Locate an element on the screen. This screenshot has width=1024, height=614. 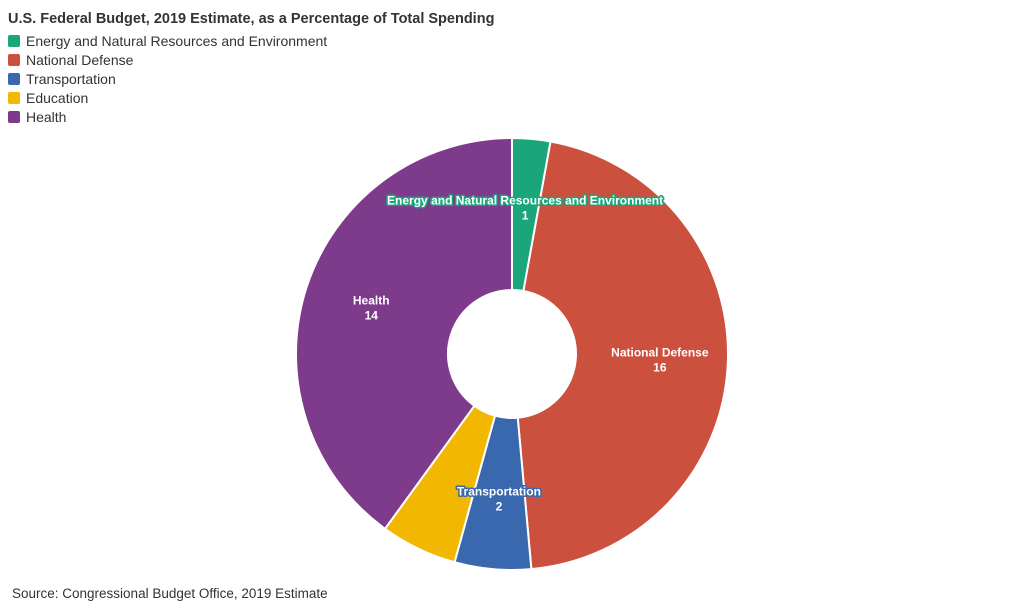
legend-item-national-defense: National Defense is located at coordinates (167, 59).